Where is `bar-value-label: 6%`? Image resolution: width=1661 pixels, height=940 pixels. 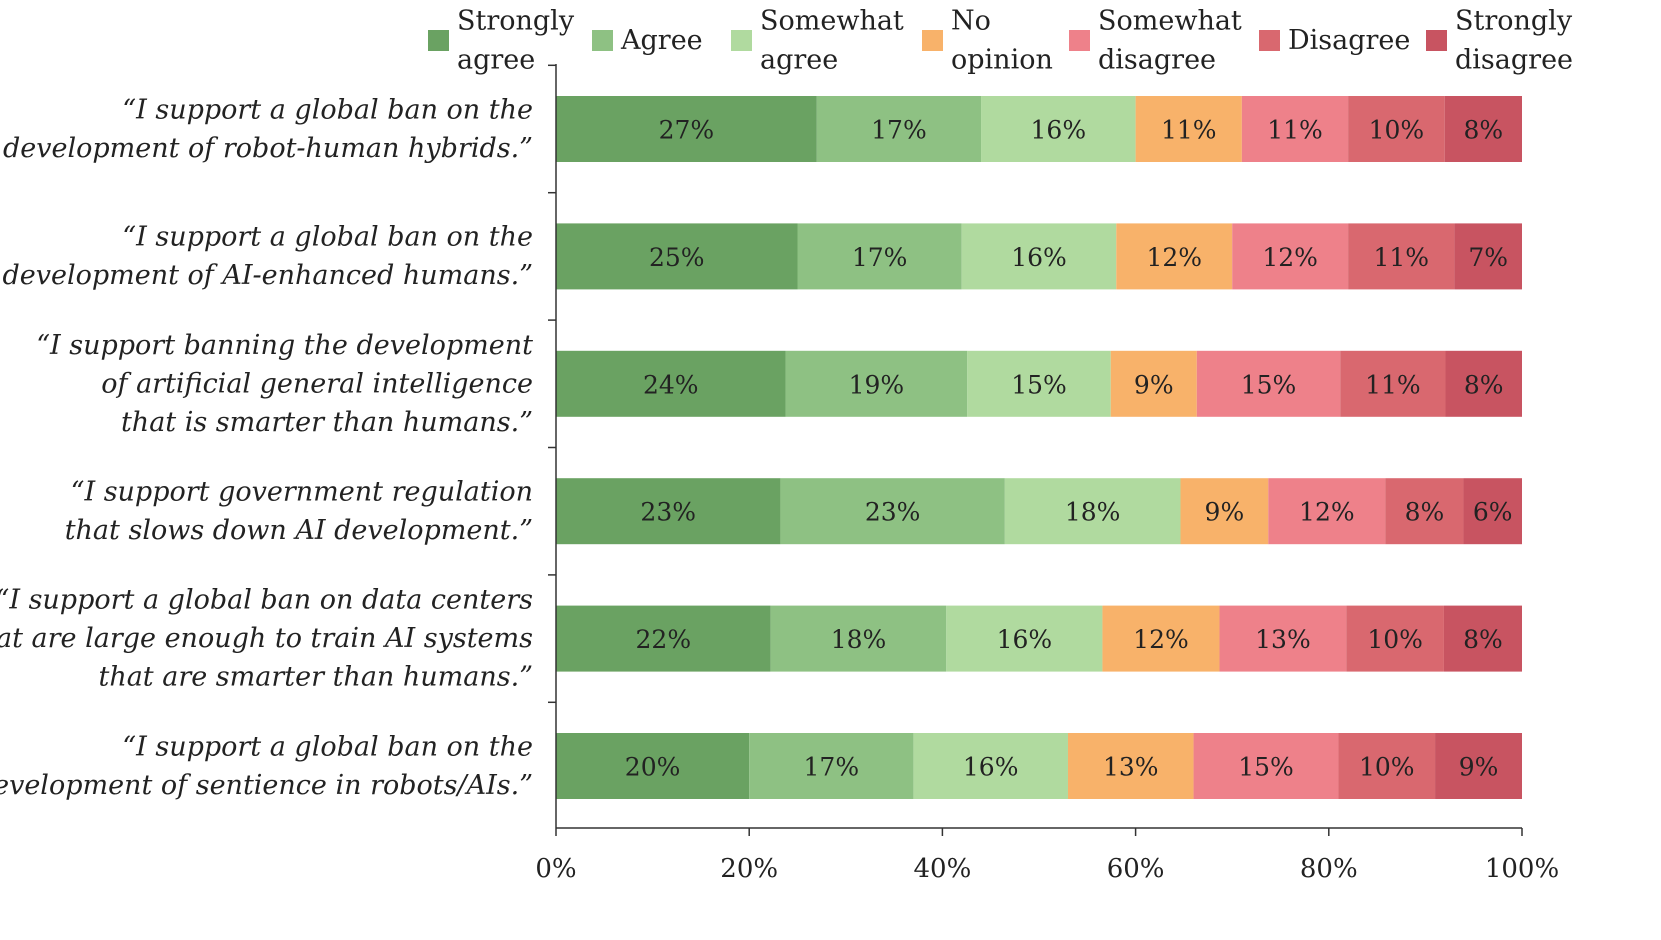
bar-value-label: 6% is located at coordinates (1493, 512).